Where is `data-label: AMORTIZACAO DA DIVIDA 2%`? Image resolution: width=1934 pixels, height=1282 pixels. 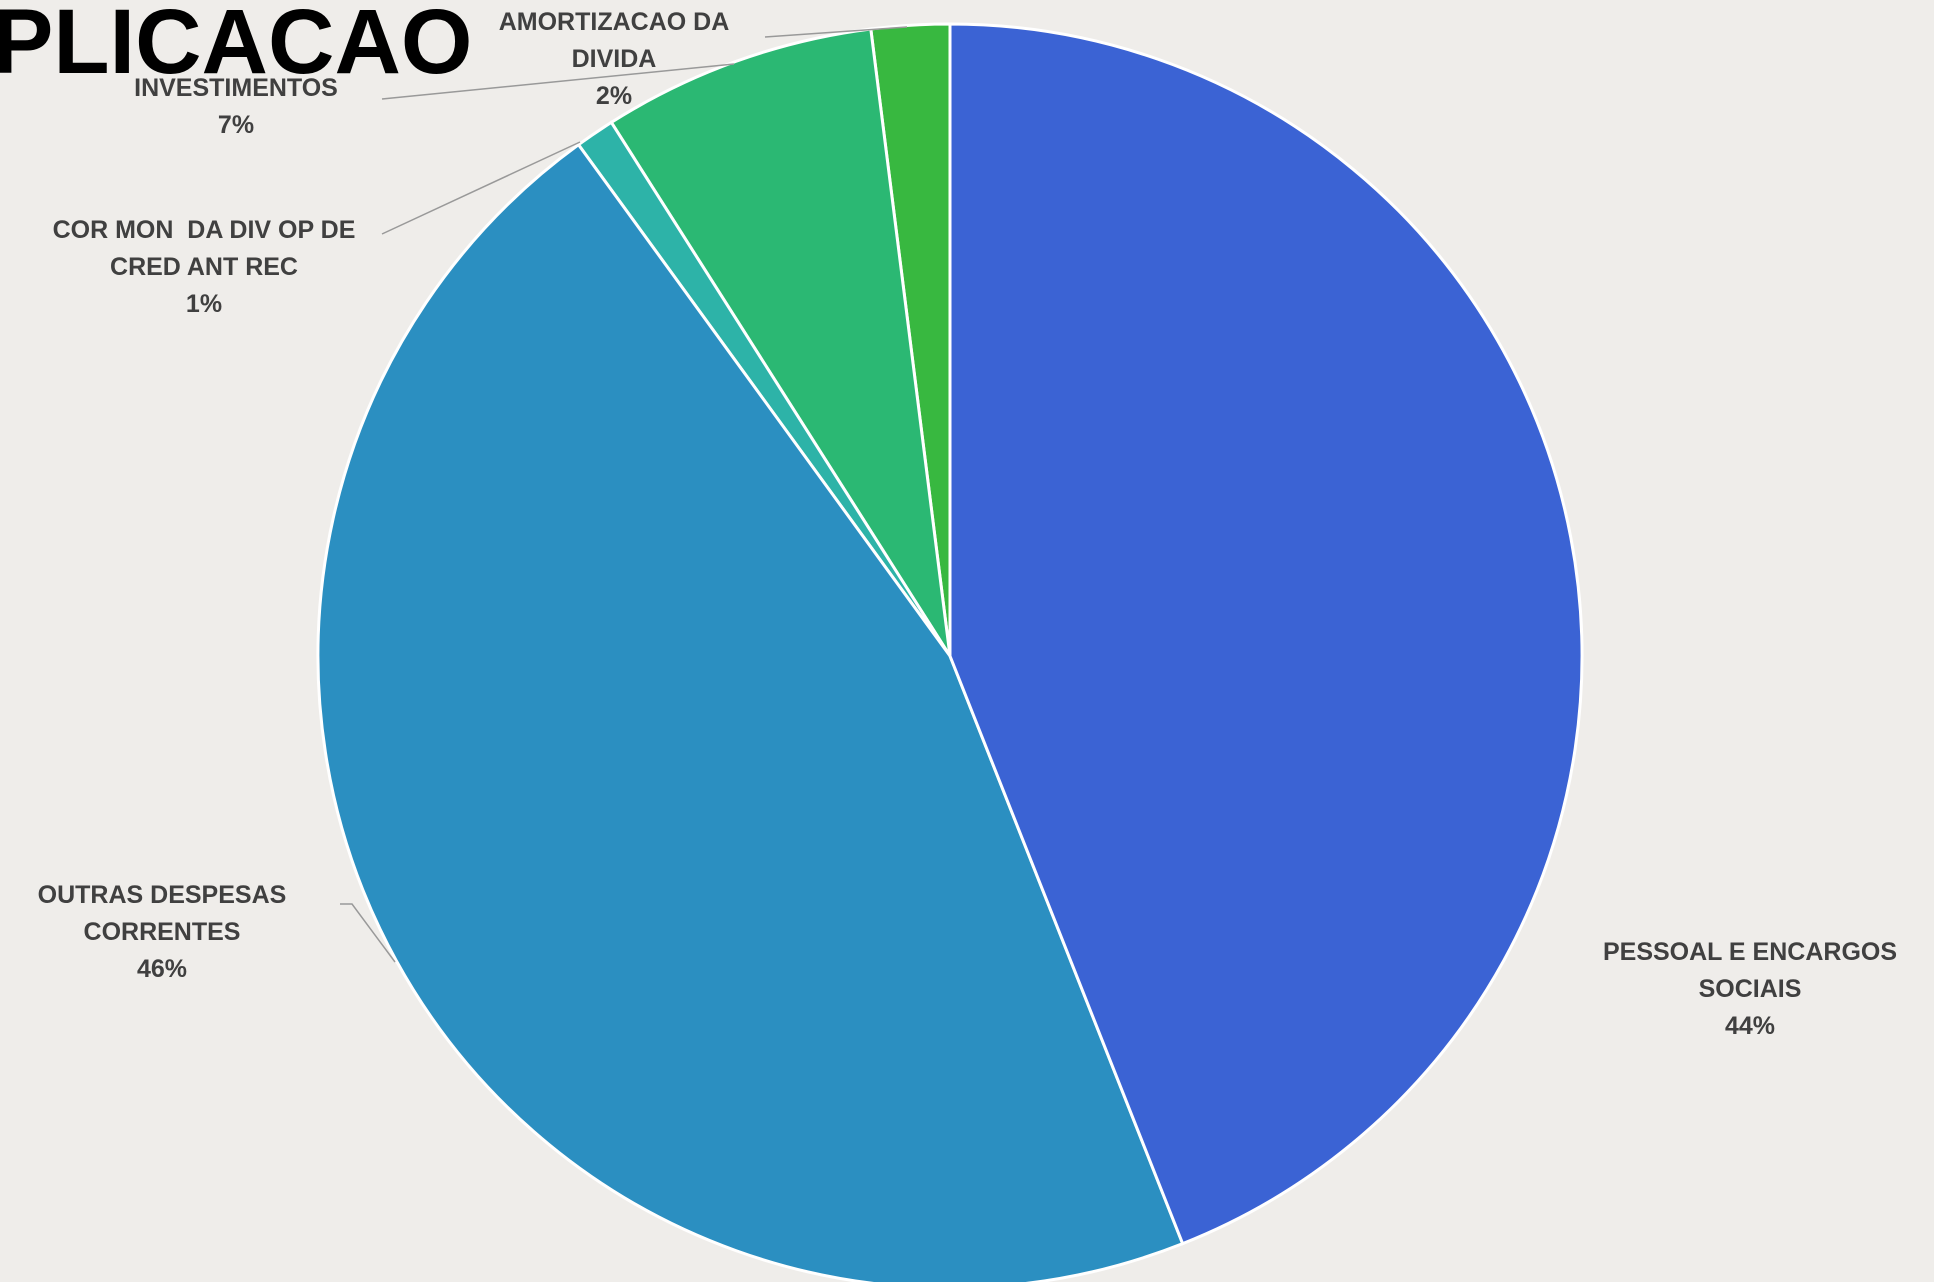
data-label: AMORTIZACAO DA DIVIDA 2% is located at coordinates (614, 59).